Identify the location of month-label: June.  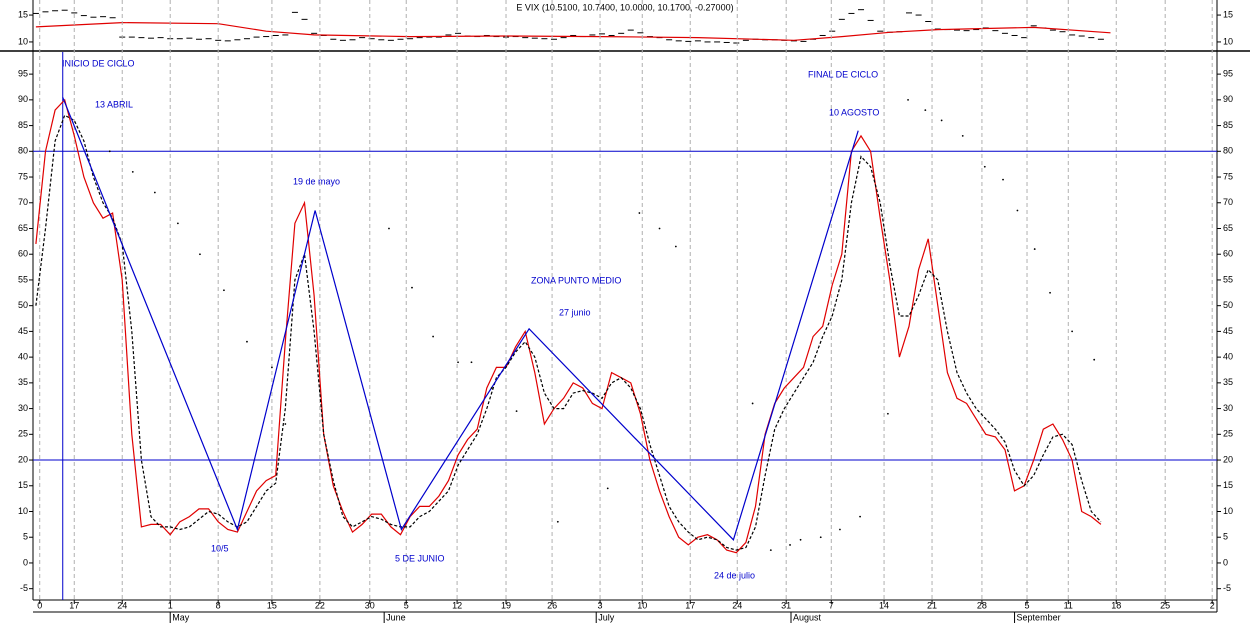
(396, 617).